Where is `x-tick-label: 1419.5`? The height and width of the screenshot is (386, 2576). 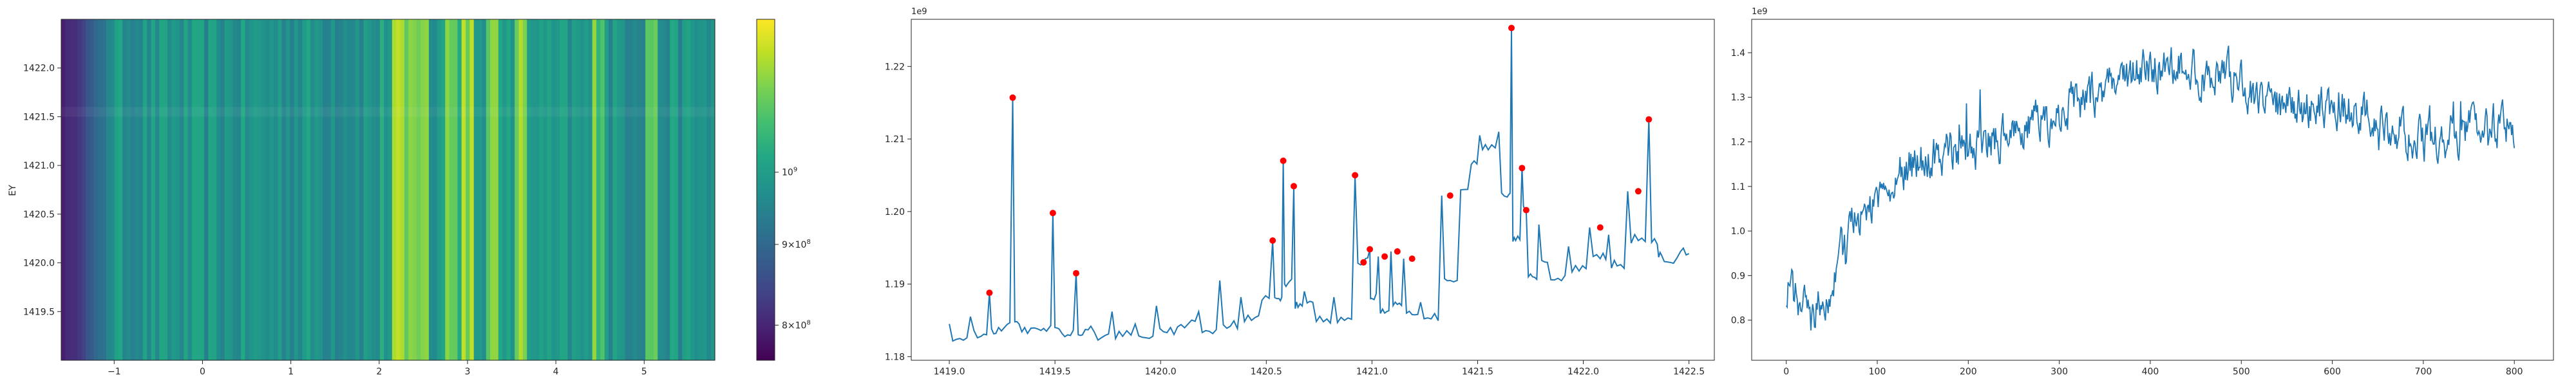
x-tick-label: 1419.5 is located at coordinates (1055, 372).